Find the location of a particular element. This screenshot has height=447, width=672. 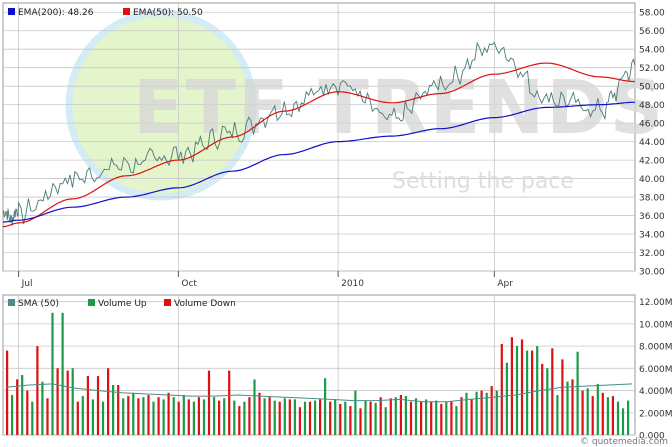

price-y-tick-label: 56.00 is located at coordinates (652, 32).